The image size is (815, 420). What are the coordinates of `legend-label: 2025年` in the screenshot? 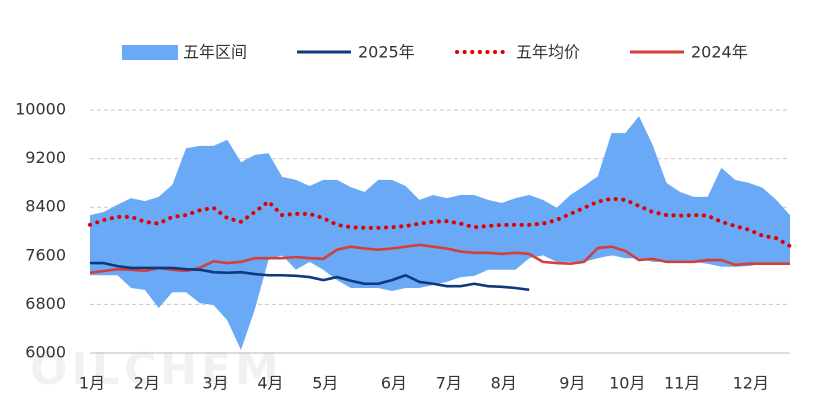 It's located at (386, 52).